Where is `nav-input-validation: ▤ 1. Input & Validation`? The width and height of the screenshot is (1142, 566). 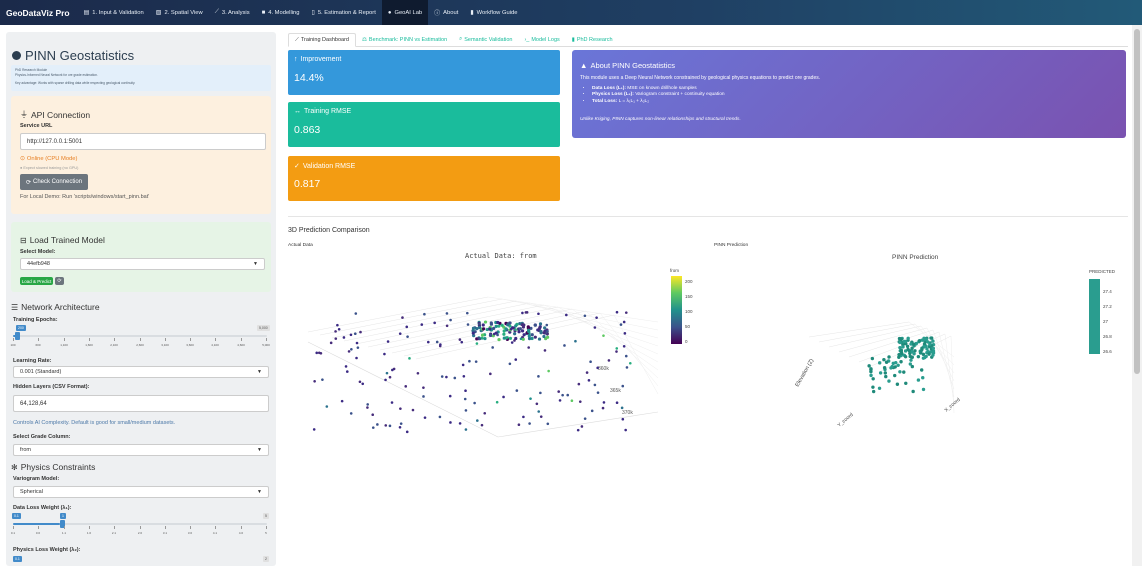 nav-input-validation: ▤ 1. Input & Validation is located at coordinates (113, 13).